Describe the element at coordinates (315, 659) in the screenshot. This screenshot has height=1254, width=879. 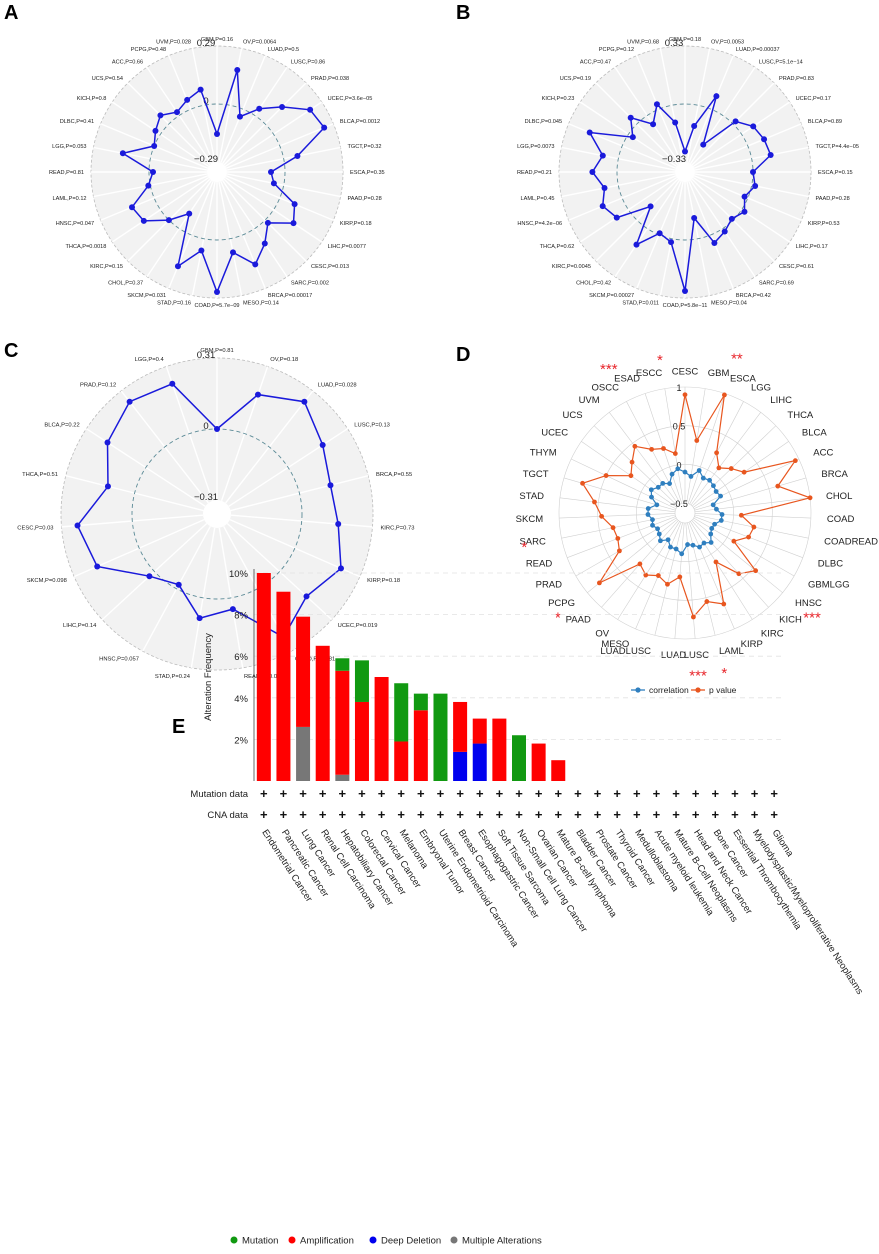
I see `radar-c-category-label: COAD,P=0.081` at that location.